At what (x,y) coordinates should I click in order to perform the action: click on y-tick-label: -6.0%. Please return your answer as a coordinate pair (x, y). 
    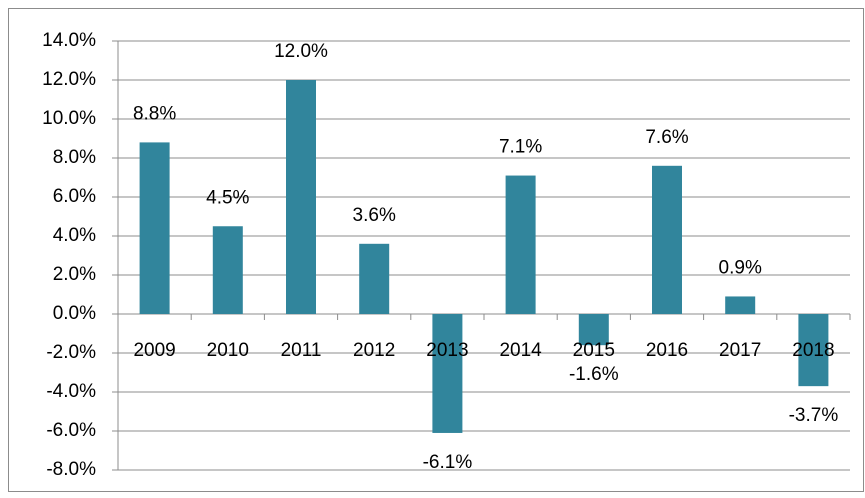
    Looking at the image, I should click on (71, 430).